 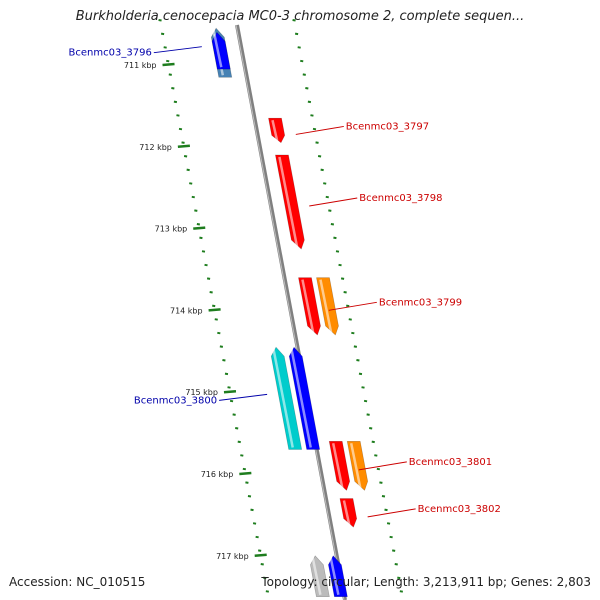 I want to click on gene-label-bcenmc03-3798-leader, so click(x=333, y=202).